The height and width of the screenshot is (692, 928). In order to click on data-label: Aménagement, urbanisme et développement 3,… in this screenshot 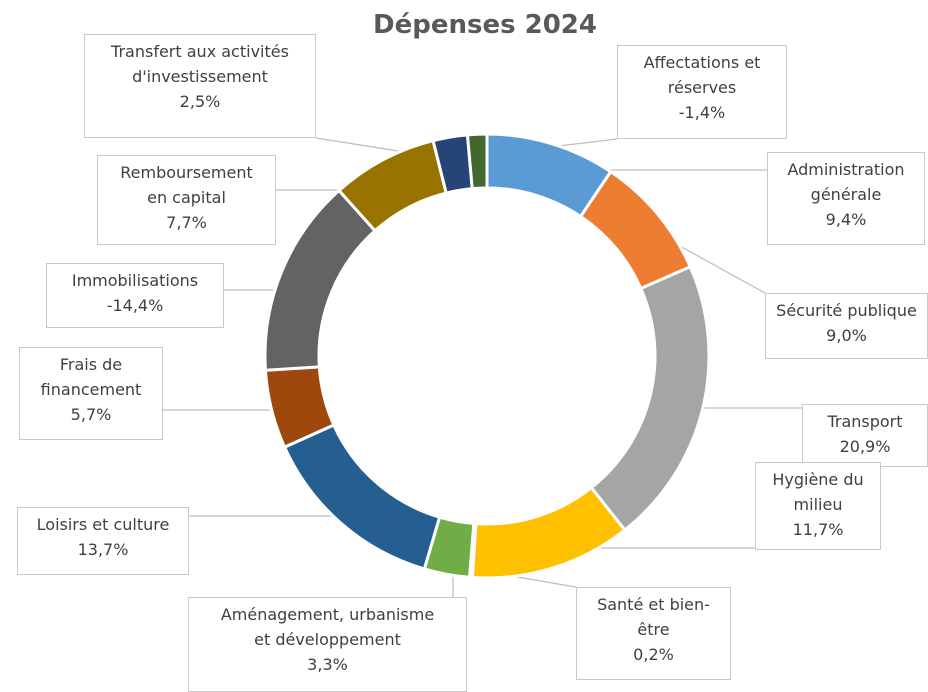, I will do `click(327, 644)`.